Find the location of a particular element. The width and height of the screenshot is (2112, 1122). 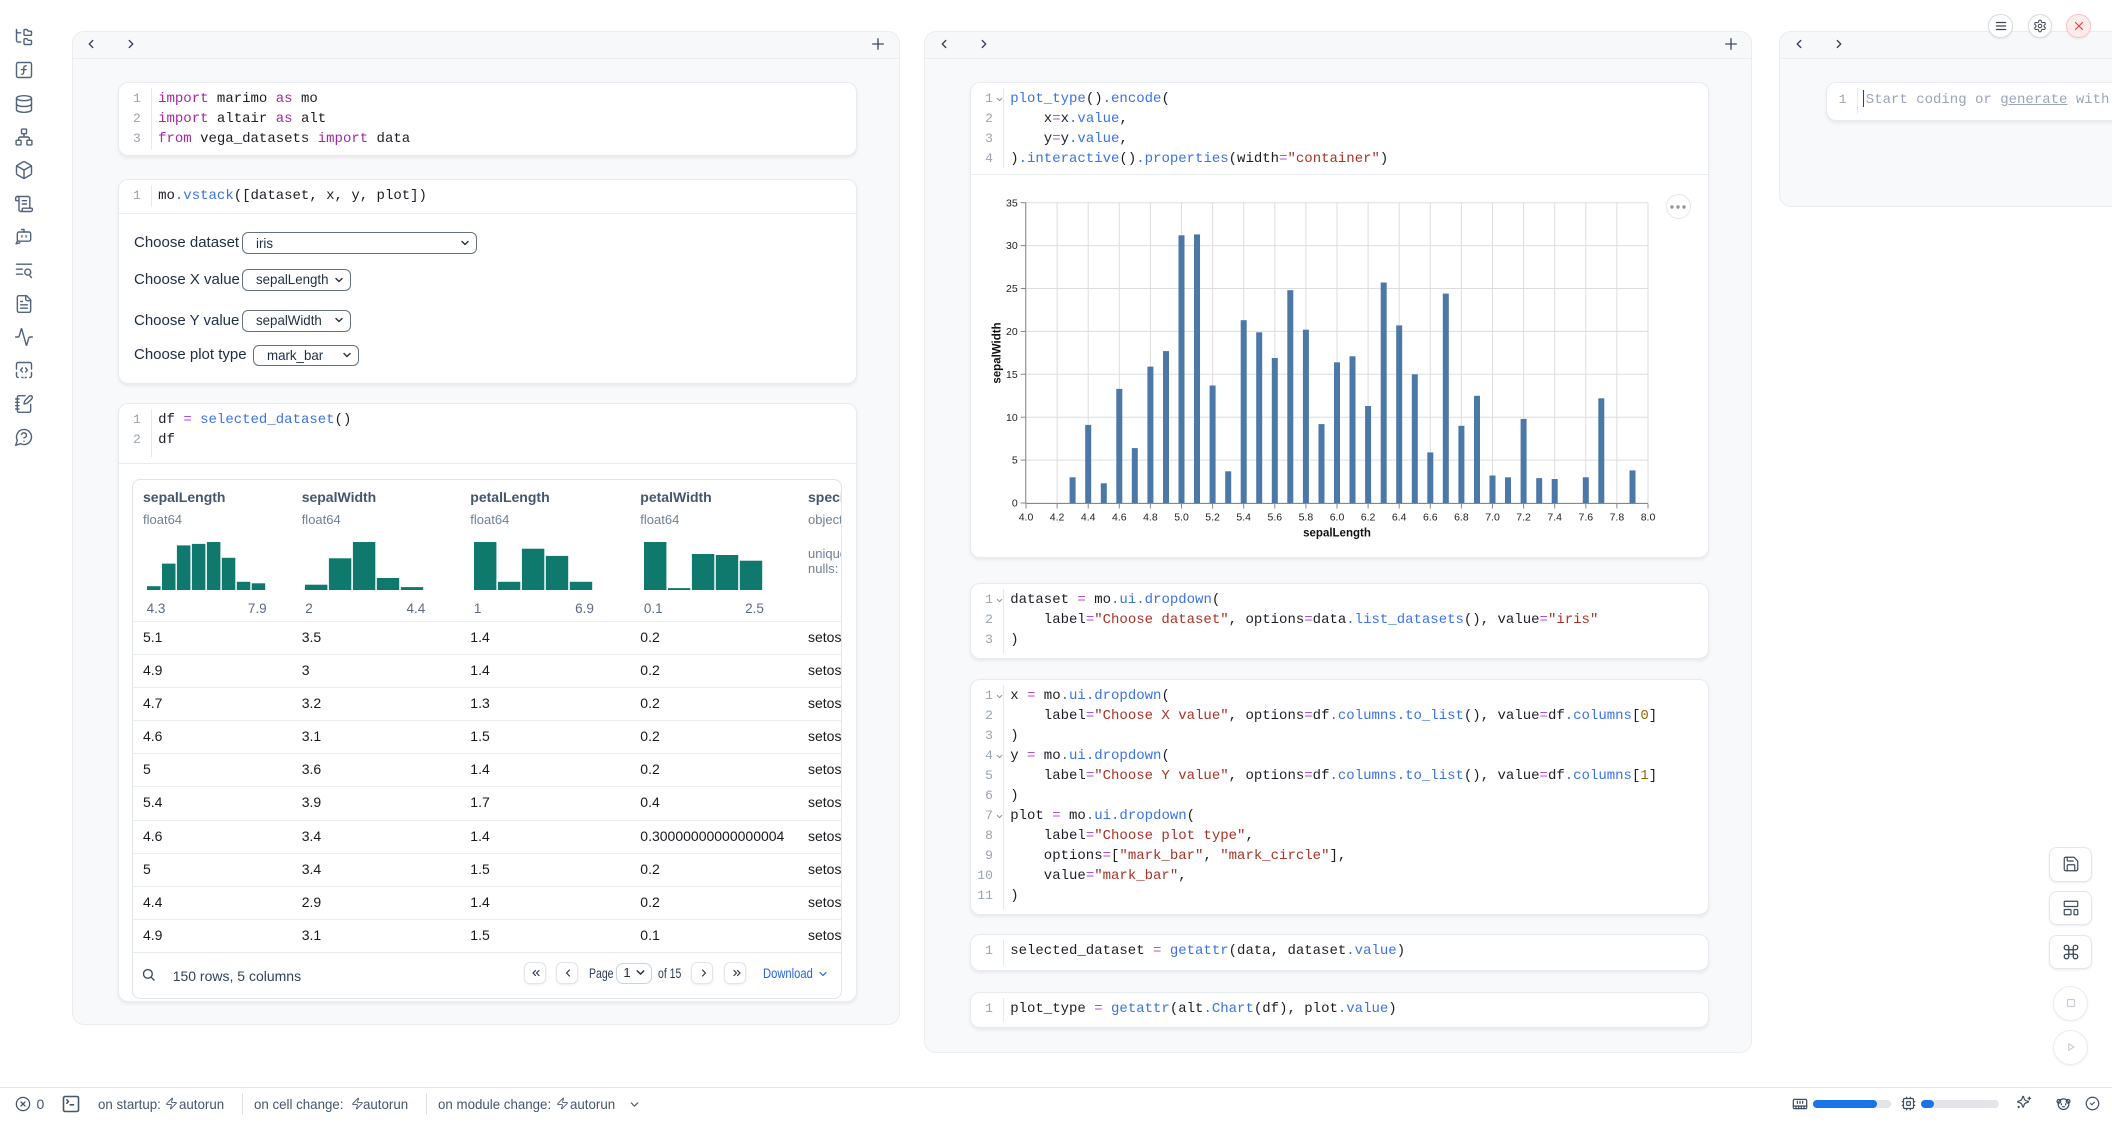

svg-text: 5.6 is located at coordinates (1274, 518).